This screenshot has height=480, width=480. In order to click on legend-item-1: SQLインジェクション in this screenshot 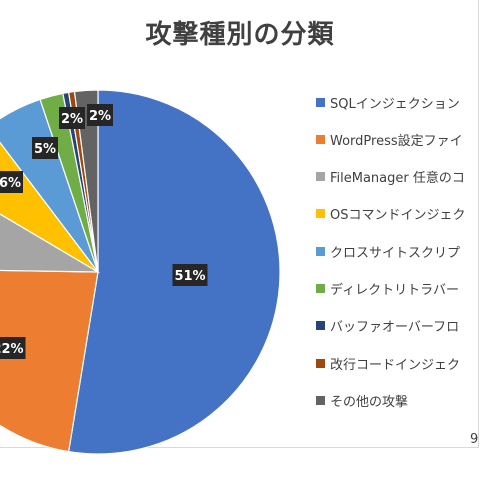, I will do `click(398, 102)`.